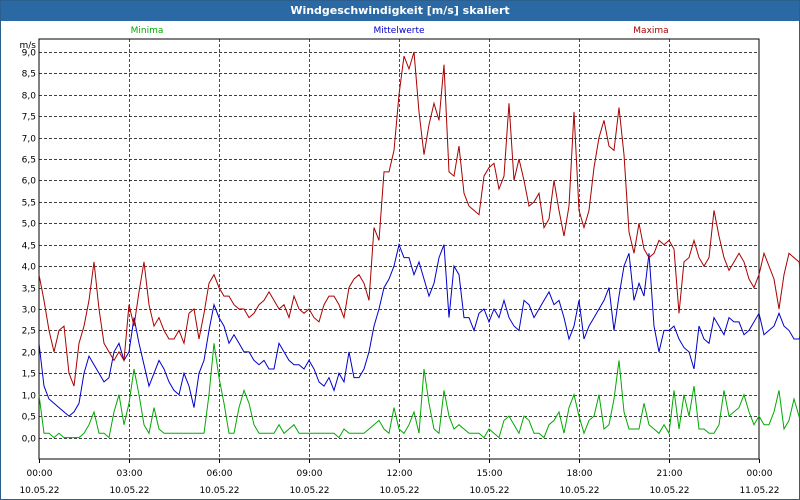 The image size is (800, 500). I want to click on x-tick-date: 11.05.22, so click(759, 491).